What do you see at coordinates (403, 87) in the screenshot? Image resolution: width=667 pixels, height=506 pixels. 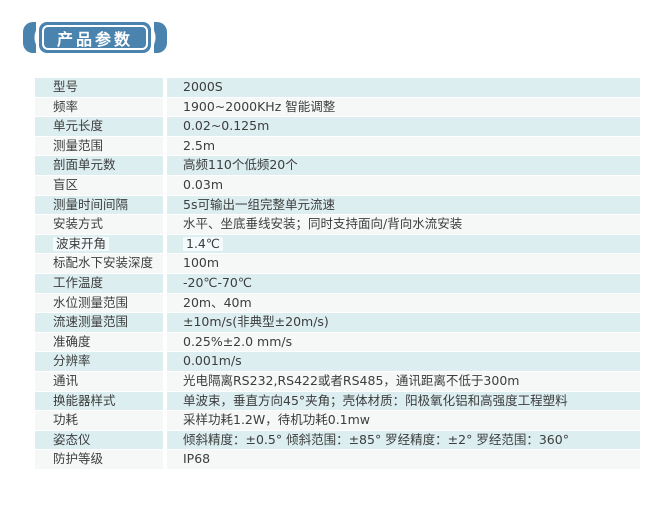 I see `param-value-cell: 2000S` at bounding box center [403, 87].